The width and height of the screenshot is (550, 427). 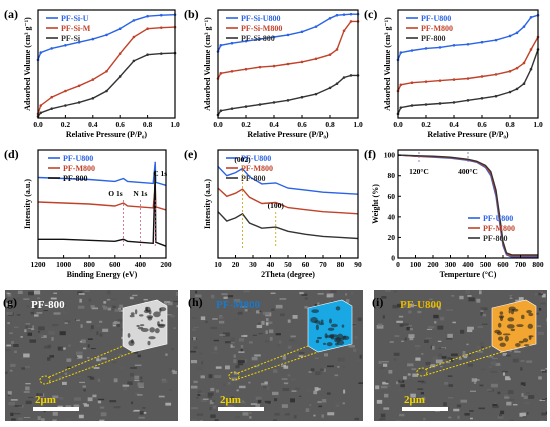 What do you see at coordinates (75, 18) in the screenshot?
I see `legend-label: PF-Si-U` at bounding box center [75, 18].